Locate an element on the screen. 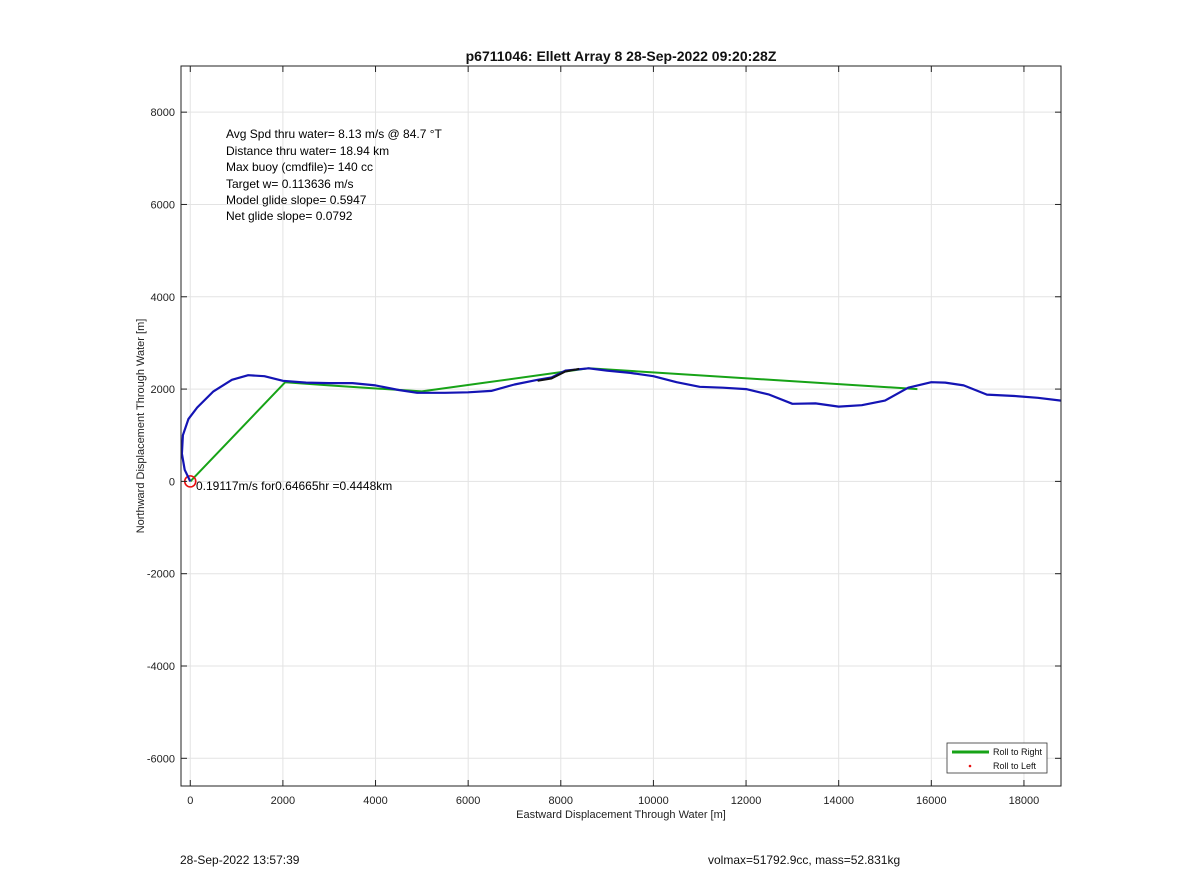 The image size is (1200, 885). y-tick-label: 6000 is located at coordinates (163, 205).